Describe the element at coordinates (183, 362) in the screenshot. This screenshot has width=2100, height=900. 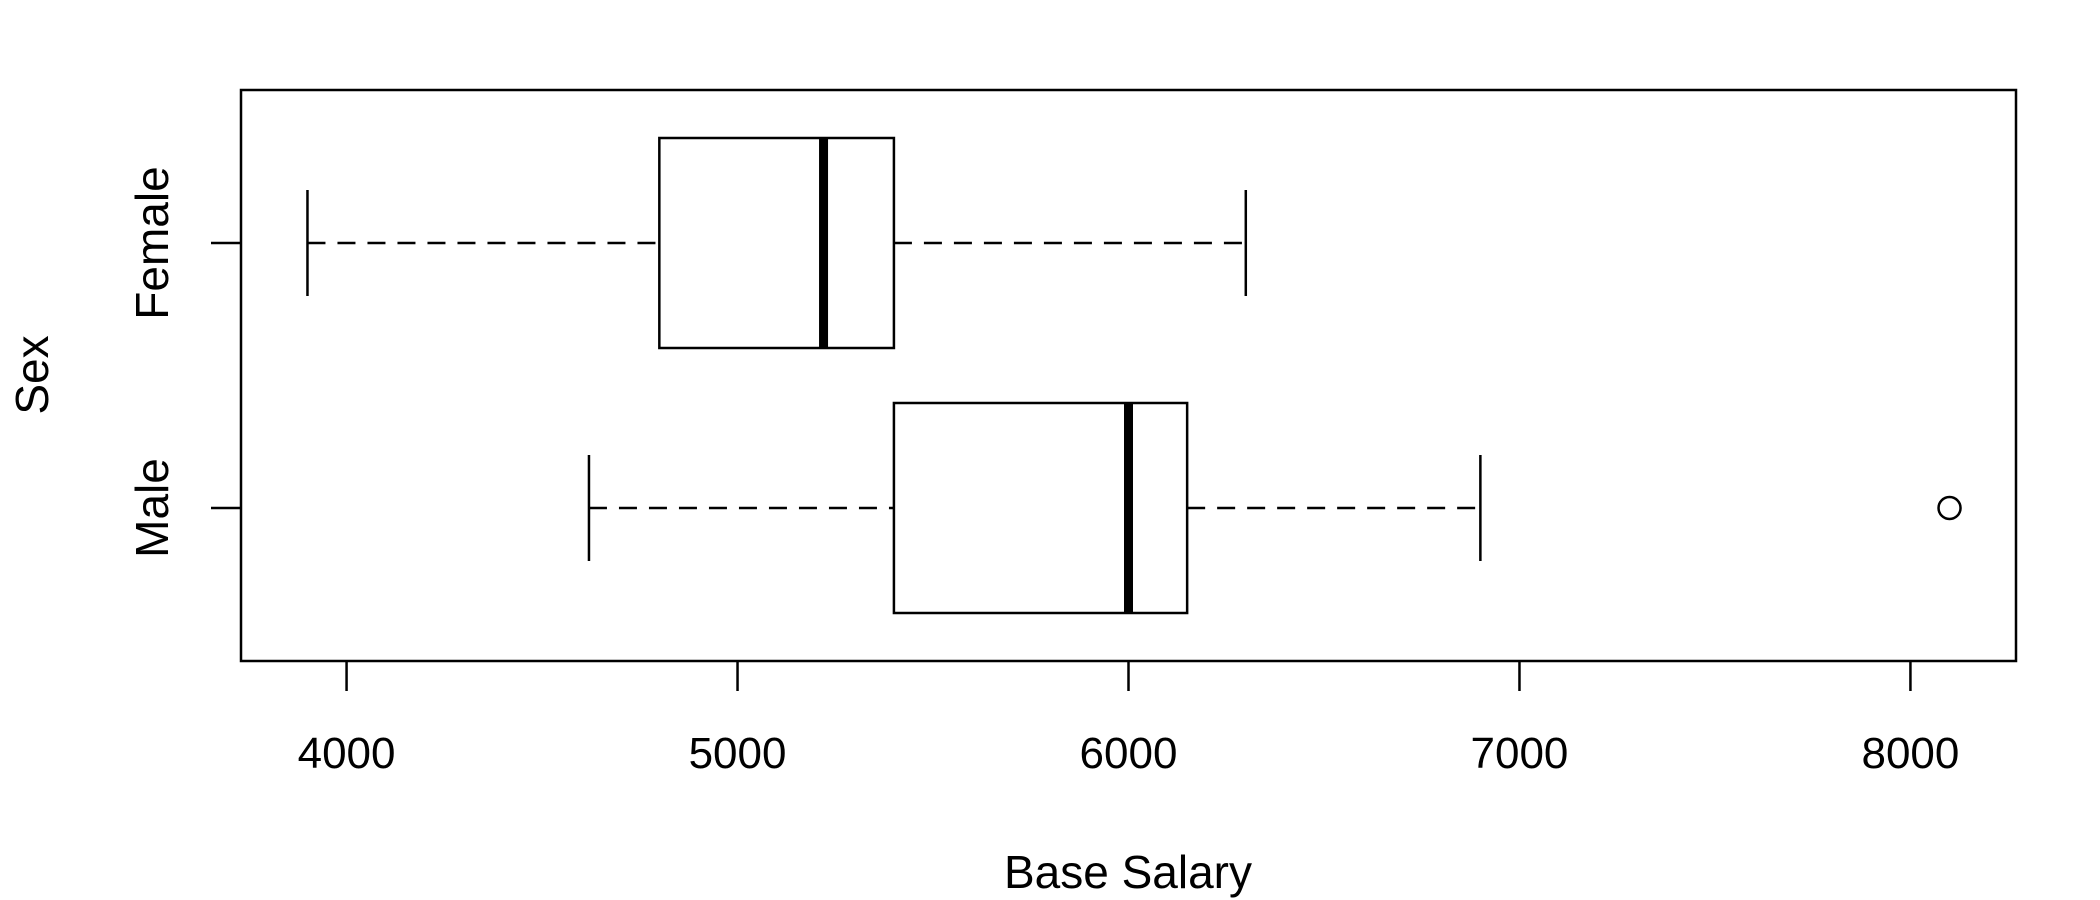
I see `y-axis: Female Male` at that location.